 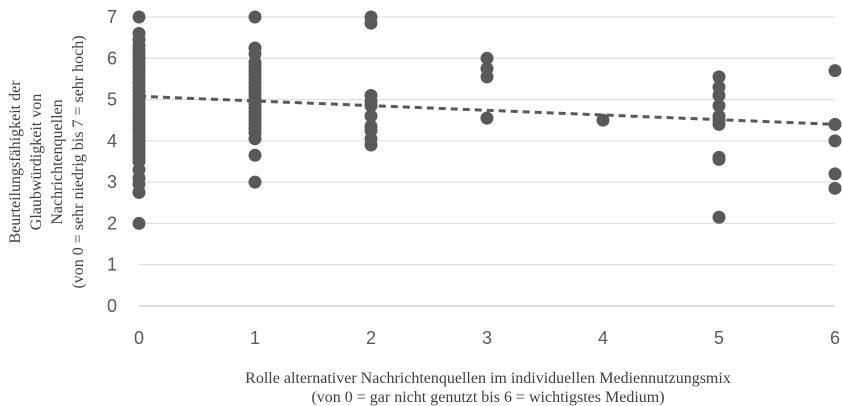 What do you see at coordinates (255, 338) in the screenshot?
I see `x-tick-label: 1` at bounding box center [255, 338].